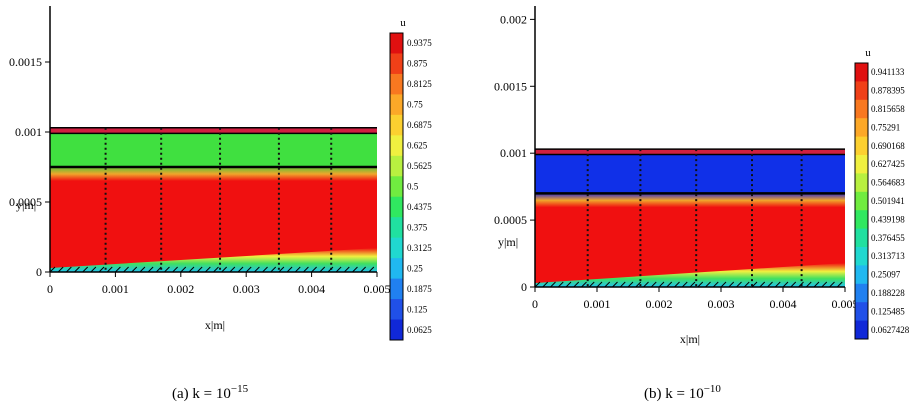 This screenshot has width=911, height=410. Describe the element at coordinates (888, 311) in the screenshot. I see `colorbar-label: 0.125485` at that location.